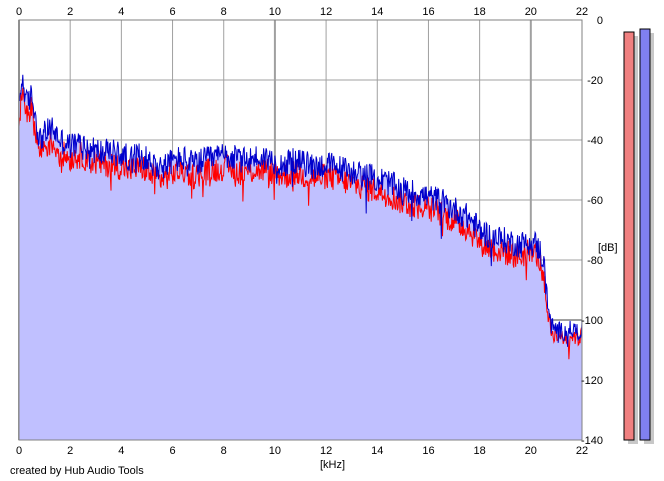 This screenshot has height=481, width=664. Describe the element at coordinates (582, 12) in the screenshot. I see `x-tick-label-top-11: 22` at that location.